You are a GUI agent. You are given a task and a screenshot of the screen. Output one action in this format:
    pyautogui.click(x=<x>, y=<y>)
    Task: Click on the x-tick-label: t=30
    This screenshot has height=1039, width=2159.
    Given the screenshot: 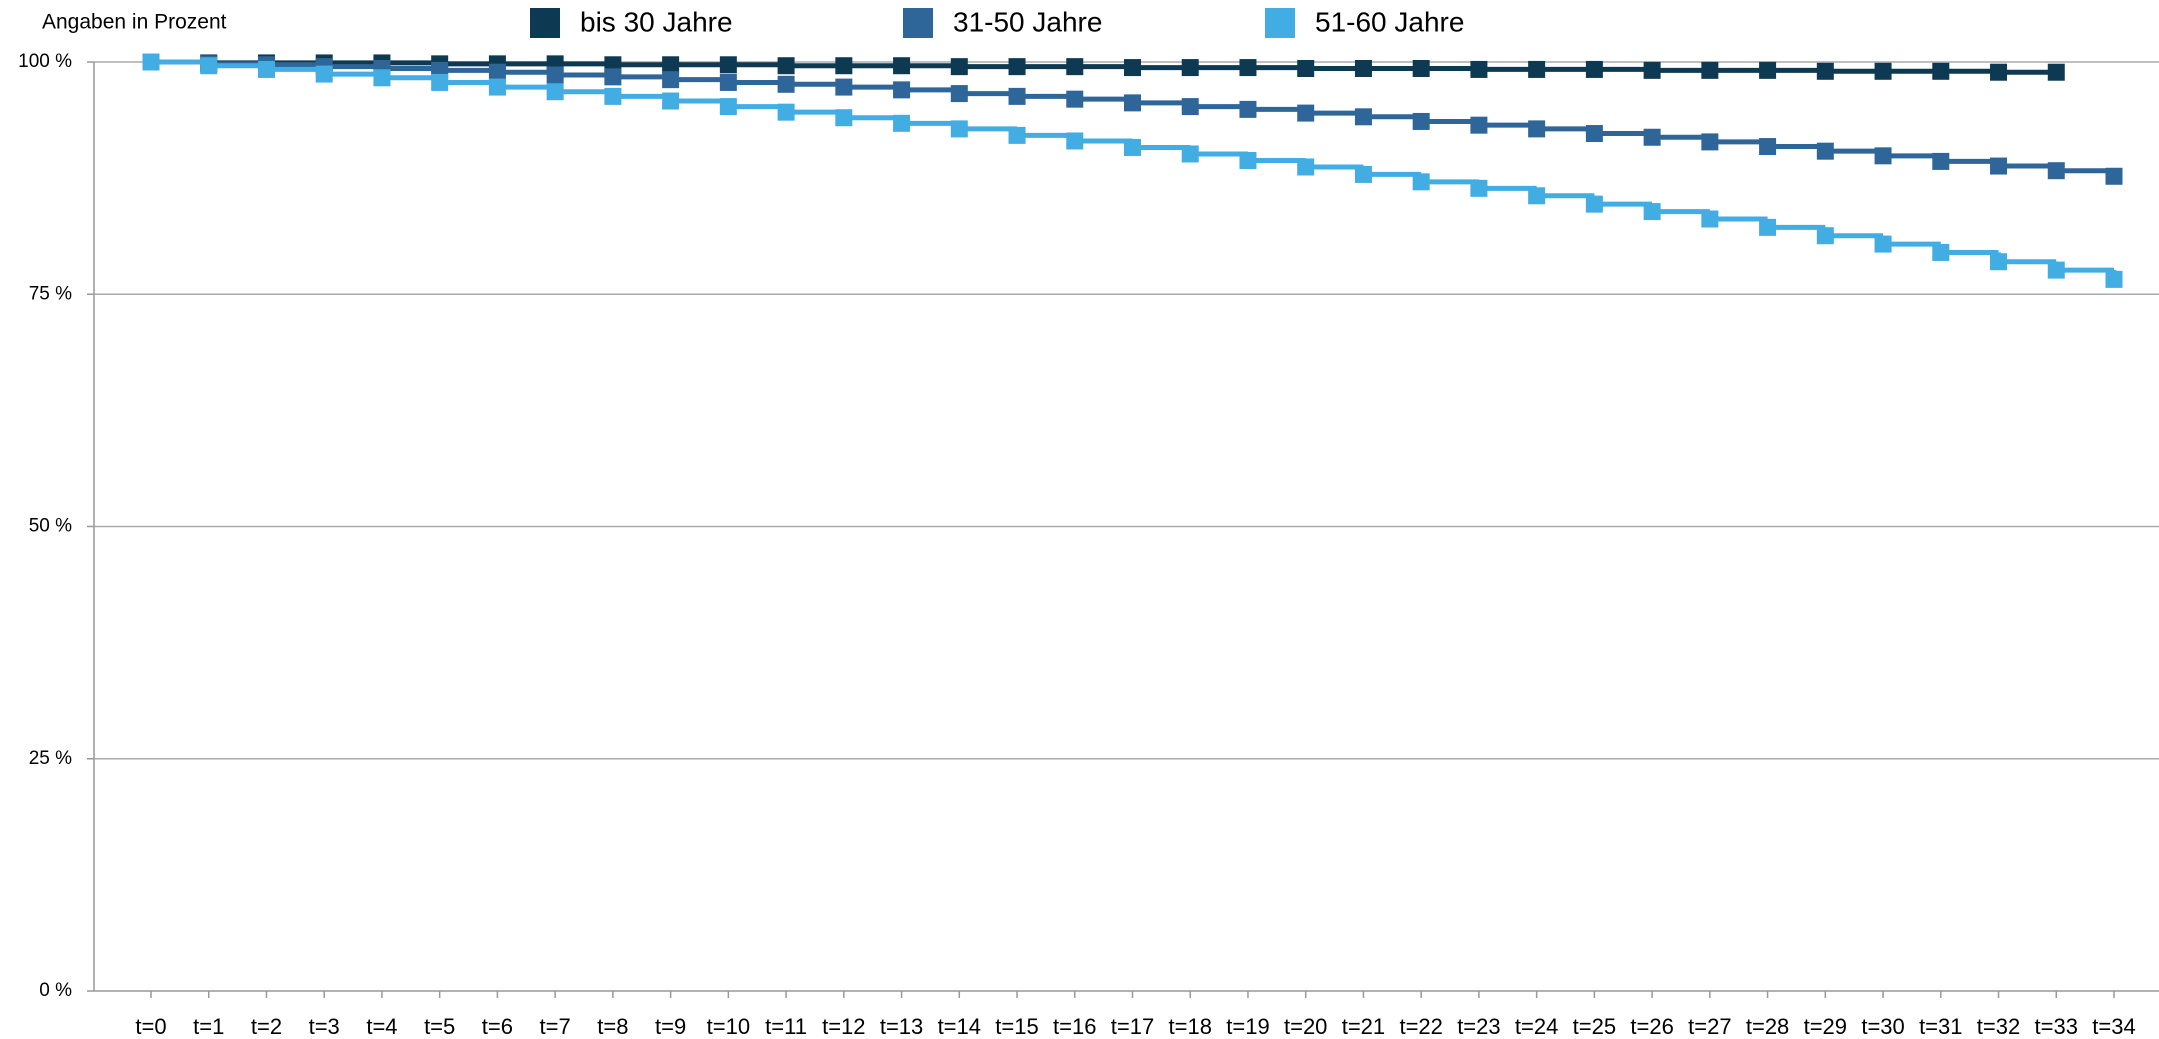 What is the action you would take?
    pyautogui.click(x=1882, y=1026)
    